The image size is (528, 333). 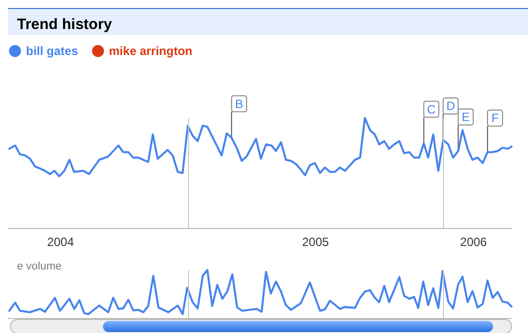 What do you see at coordinates (466, 117) in the screenshot?
I see `annotation: E` at bounding box center [466, 117].